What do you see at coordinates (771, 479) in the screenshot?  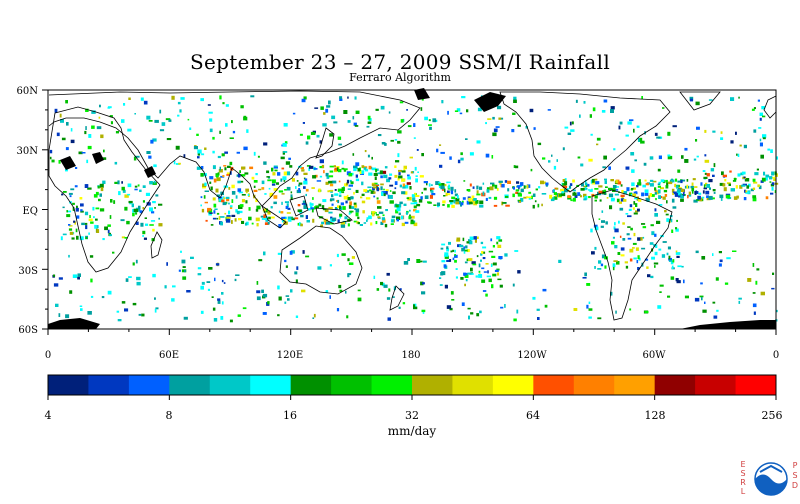 I see `noaa-emblem-icon` at bounding box center [771, 479].